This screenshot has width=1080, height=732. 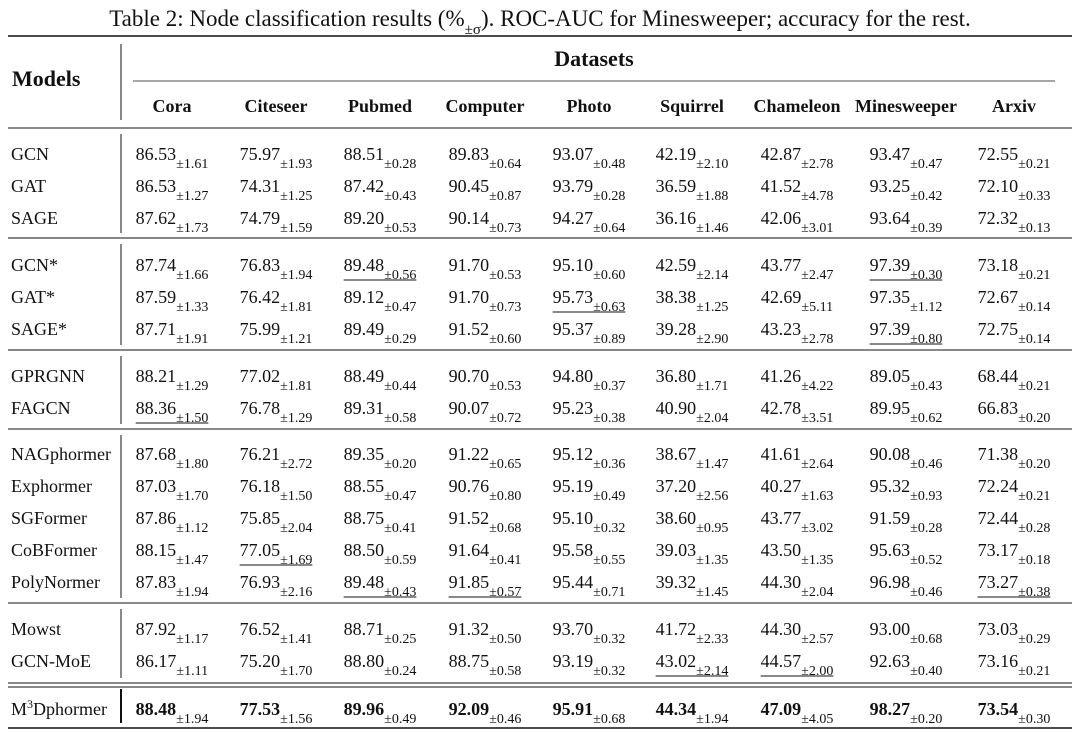 What do you see at coordinates (276, 633) in the screenshot?
I see `result-cell: 76.52±1.41` at bounding box center [276, 633].